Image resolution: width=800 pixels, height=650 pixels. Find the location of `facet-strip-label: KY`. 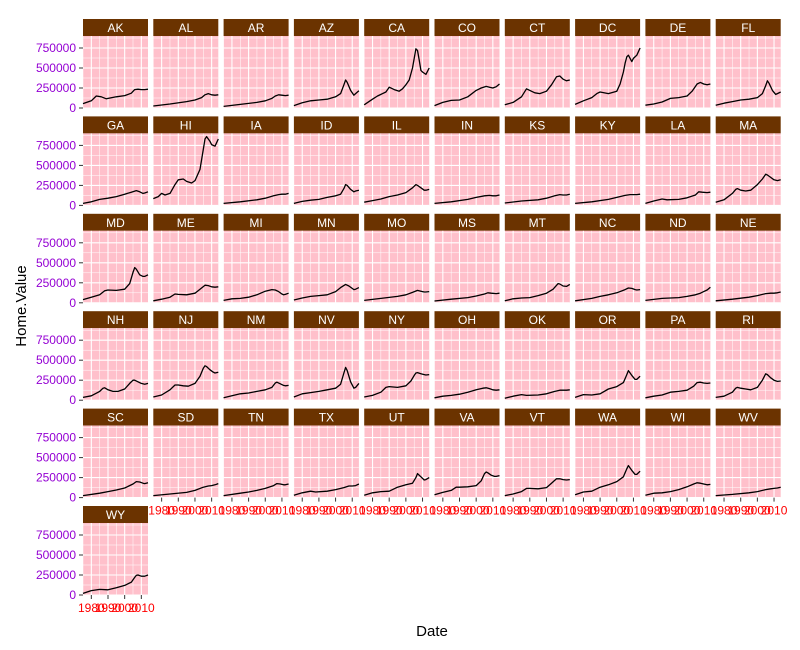

facet-strip-label: KY is located at coordinates (608, 125).